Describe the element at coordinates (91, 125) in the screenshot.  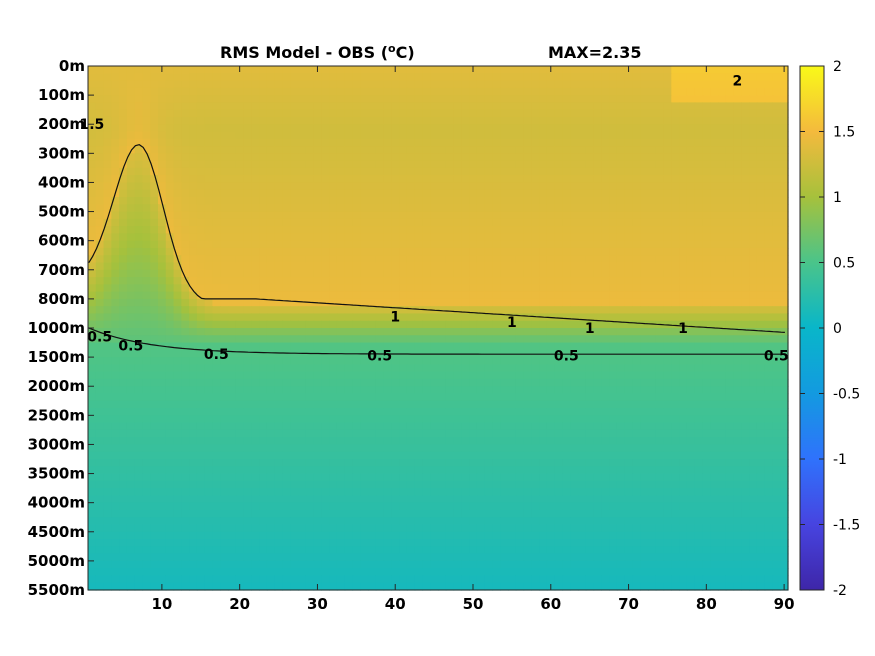
I see `contour-label: 1.5` at that location.